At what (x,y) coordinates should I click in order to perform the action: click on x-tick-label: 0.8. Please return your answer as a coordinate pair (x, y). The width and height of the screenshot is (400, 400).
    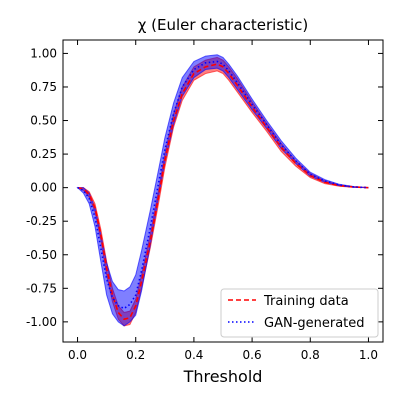
    Looking at the image, I should click on (310, 355).